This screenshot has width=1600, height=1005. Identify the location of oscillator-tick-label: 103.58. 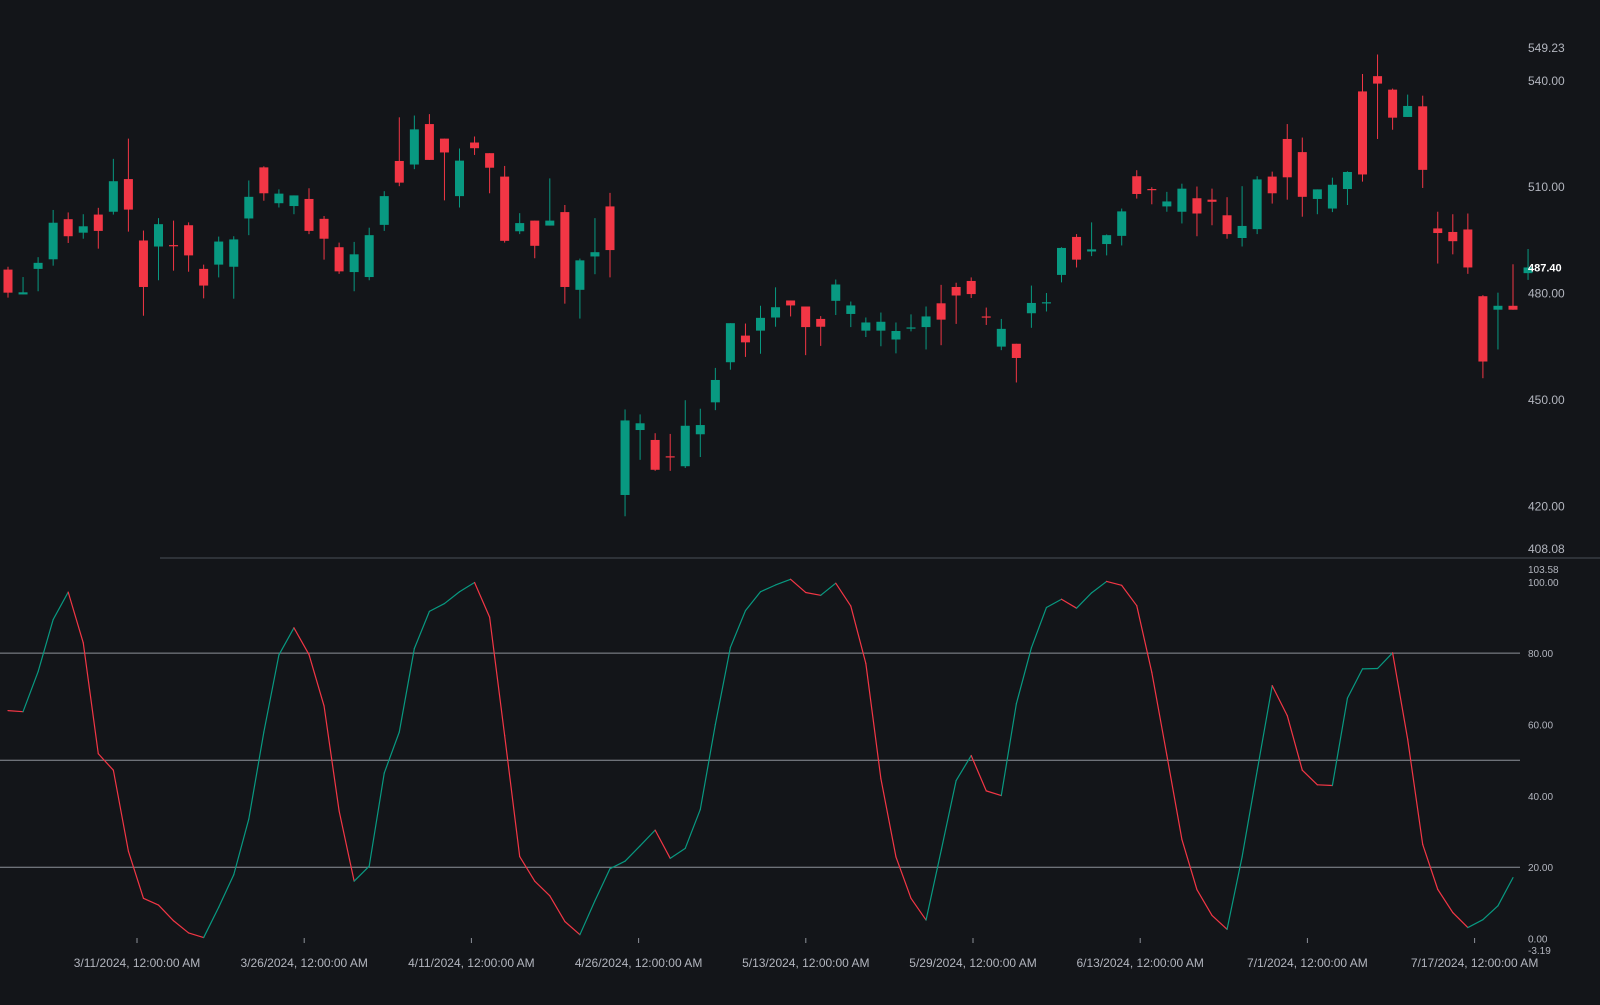
(1543, 570).